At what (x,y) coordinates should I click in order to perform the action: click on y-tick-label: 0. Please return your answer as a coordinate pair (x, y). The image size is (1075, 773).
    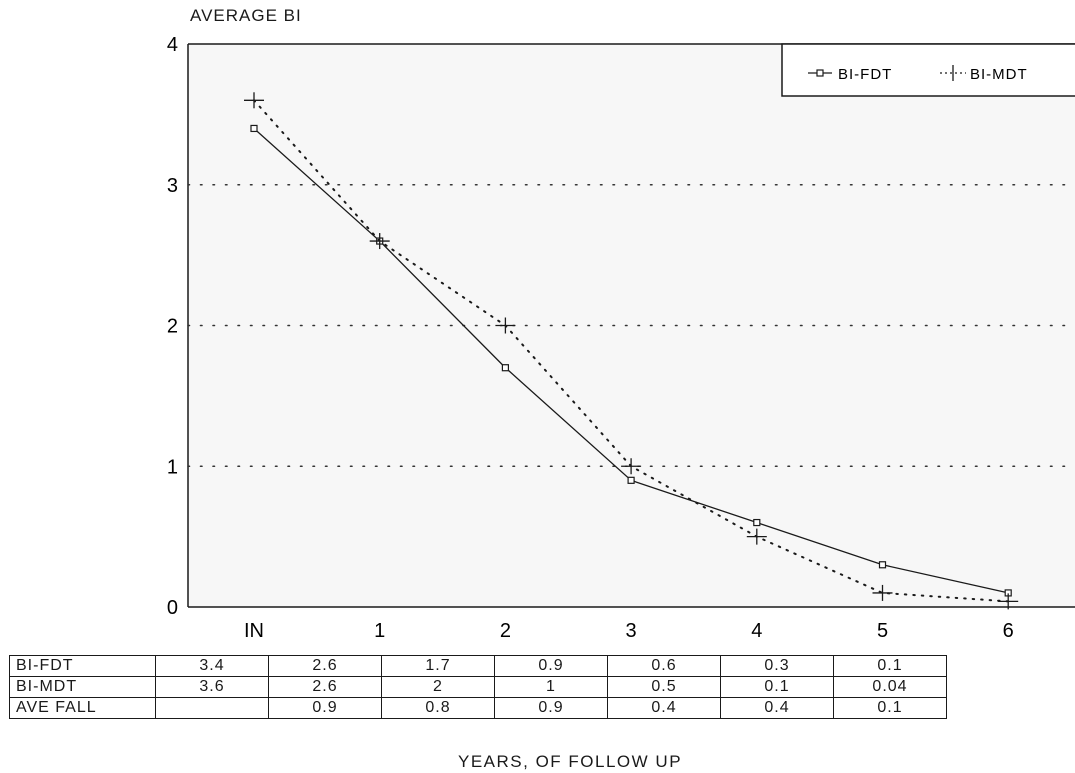
    Looking at the image, I should click on (172, 608).